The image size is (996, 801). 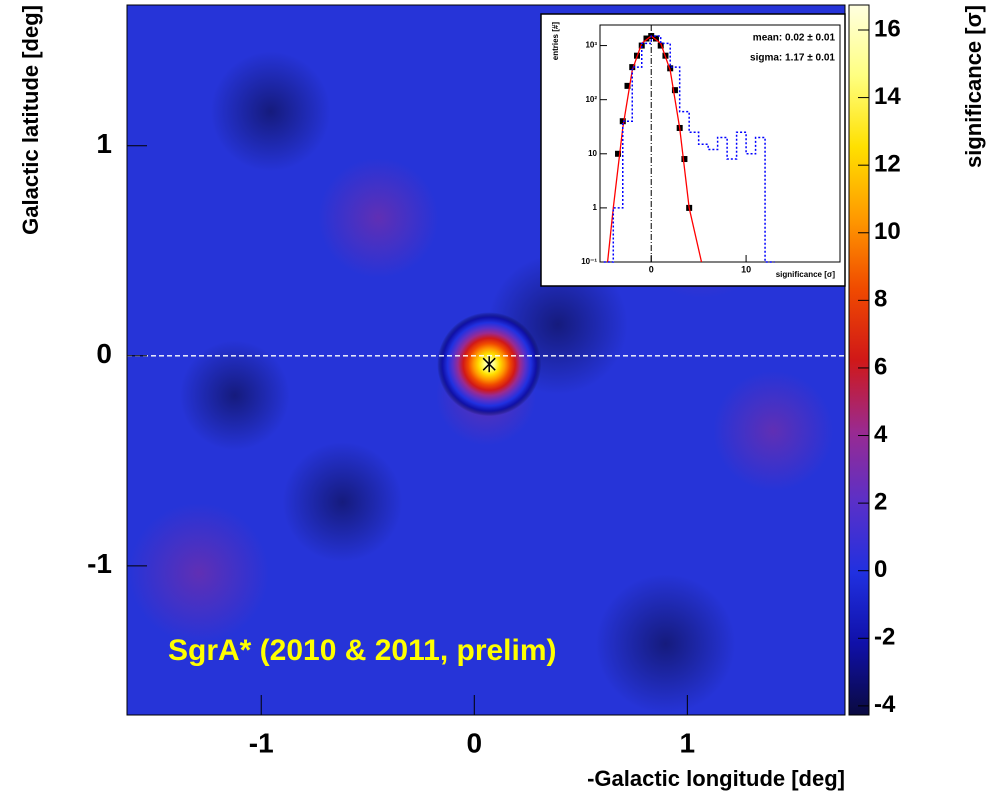 I want to click on z-tick-label: -4, so click(x=885, y=704).